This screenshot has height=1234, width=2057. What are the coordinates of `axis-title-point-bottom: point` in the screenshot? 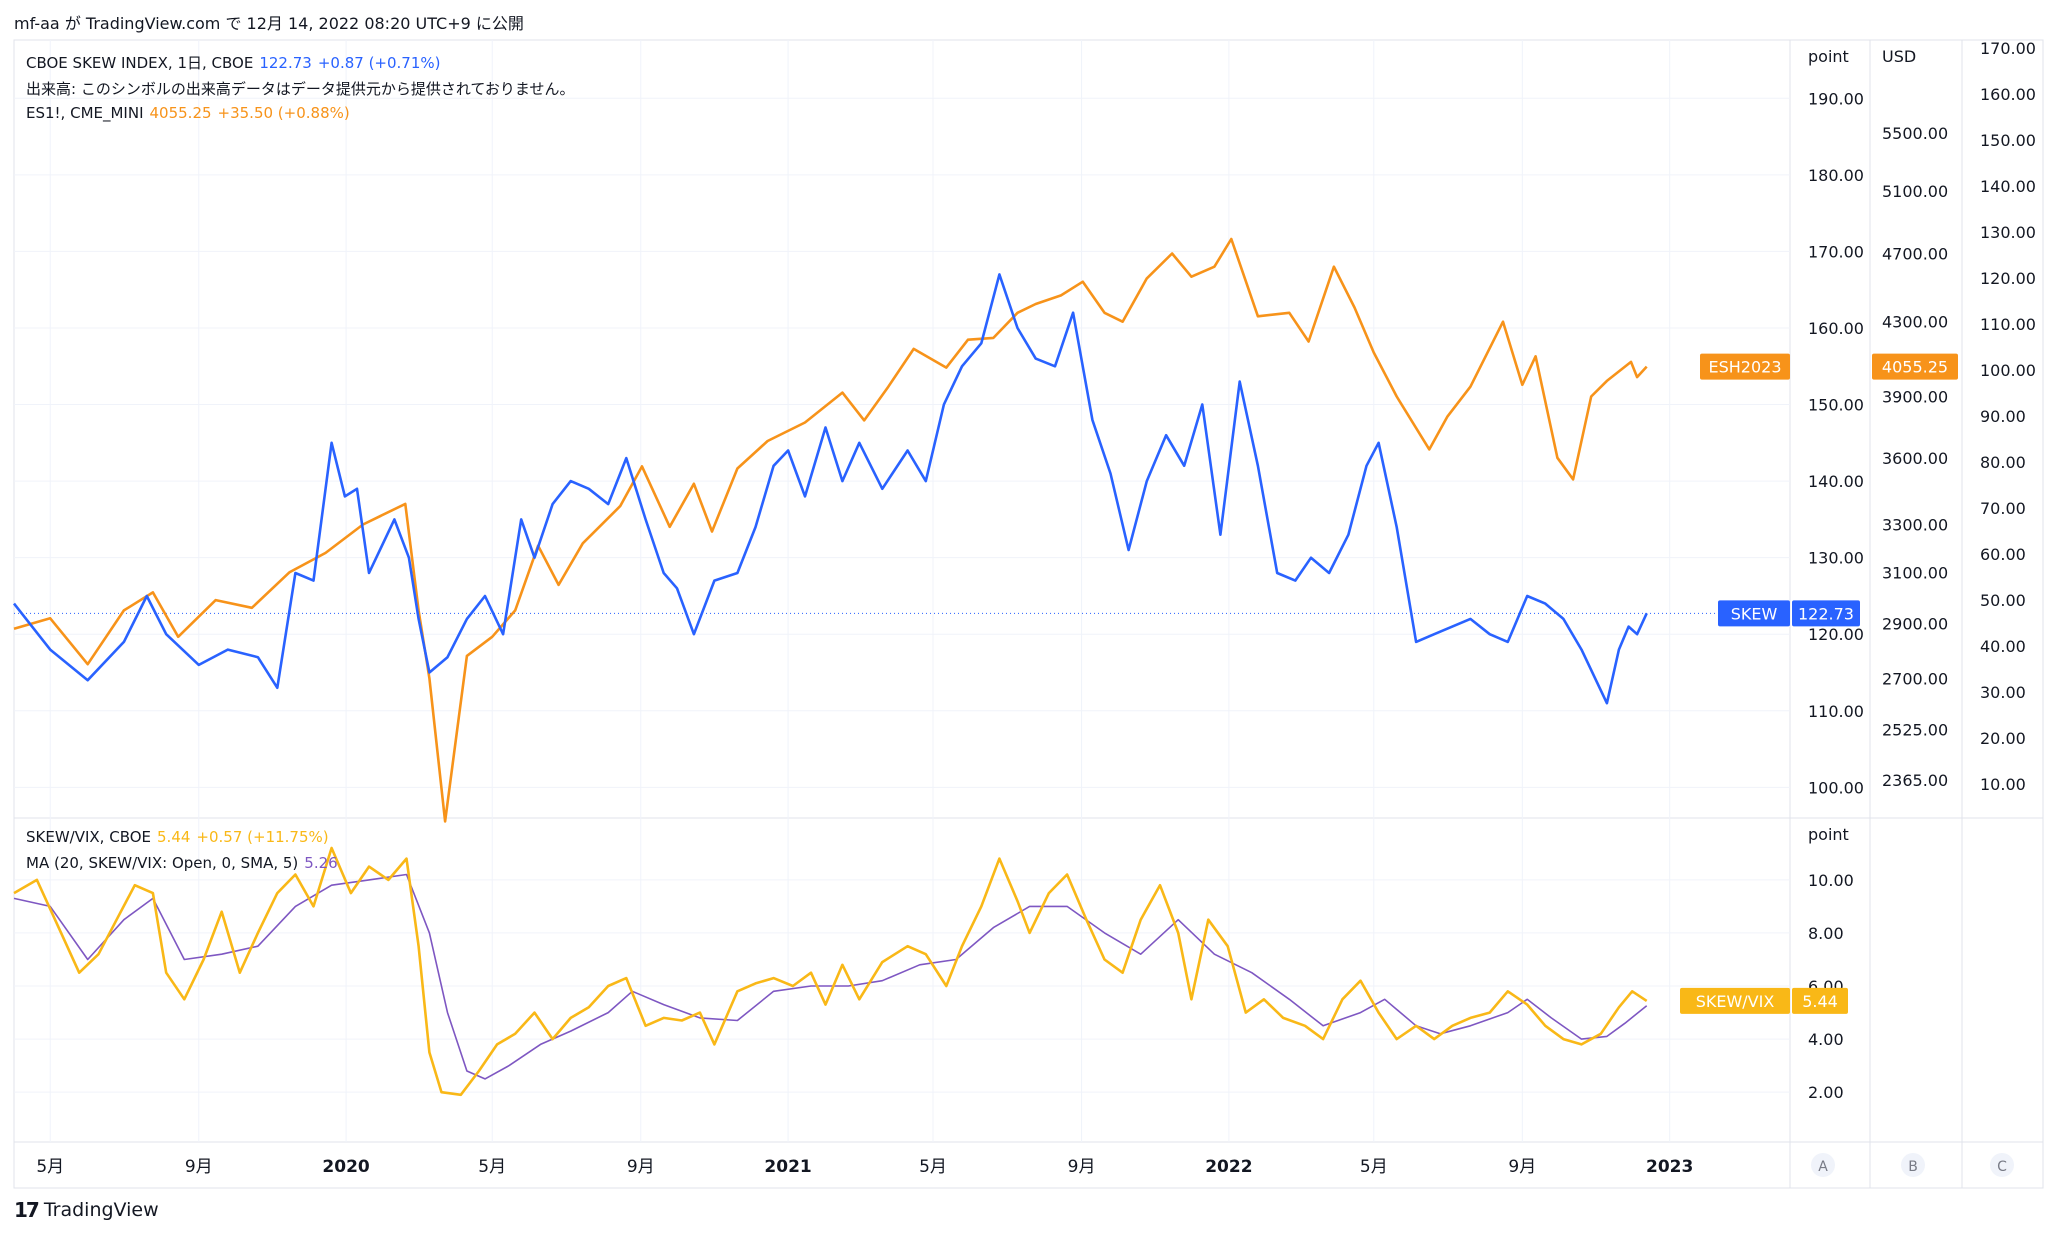 It's located at (1828, 834).